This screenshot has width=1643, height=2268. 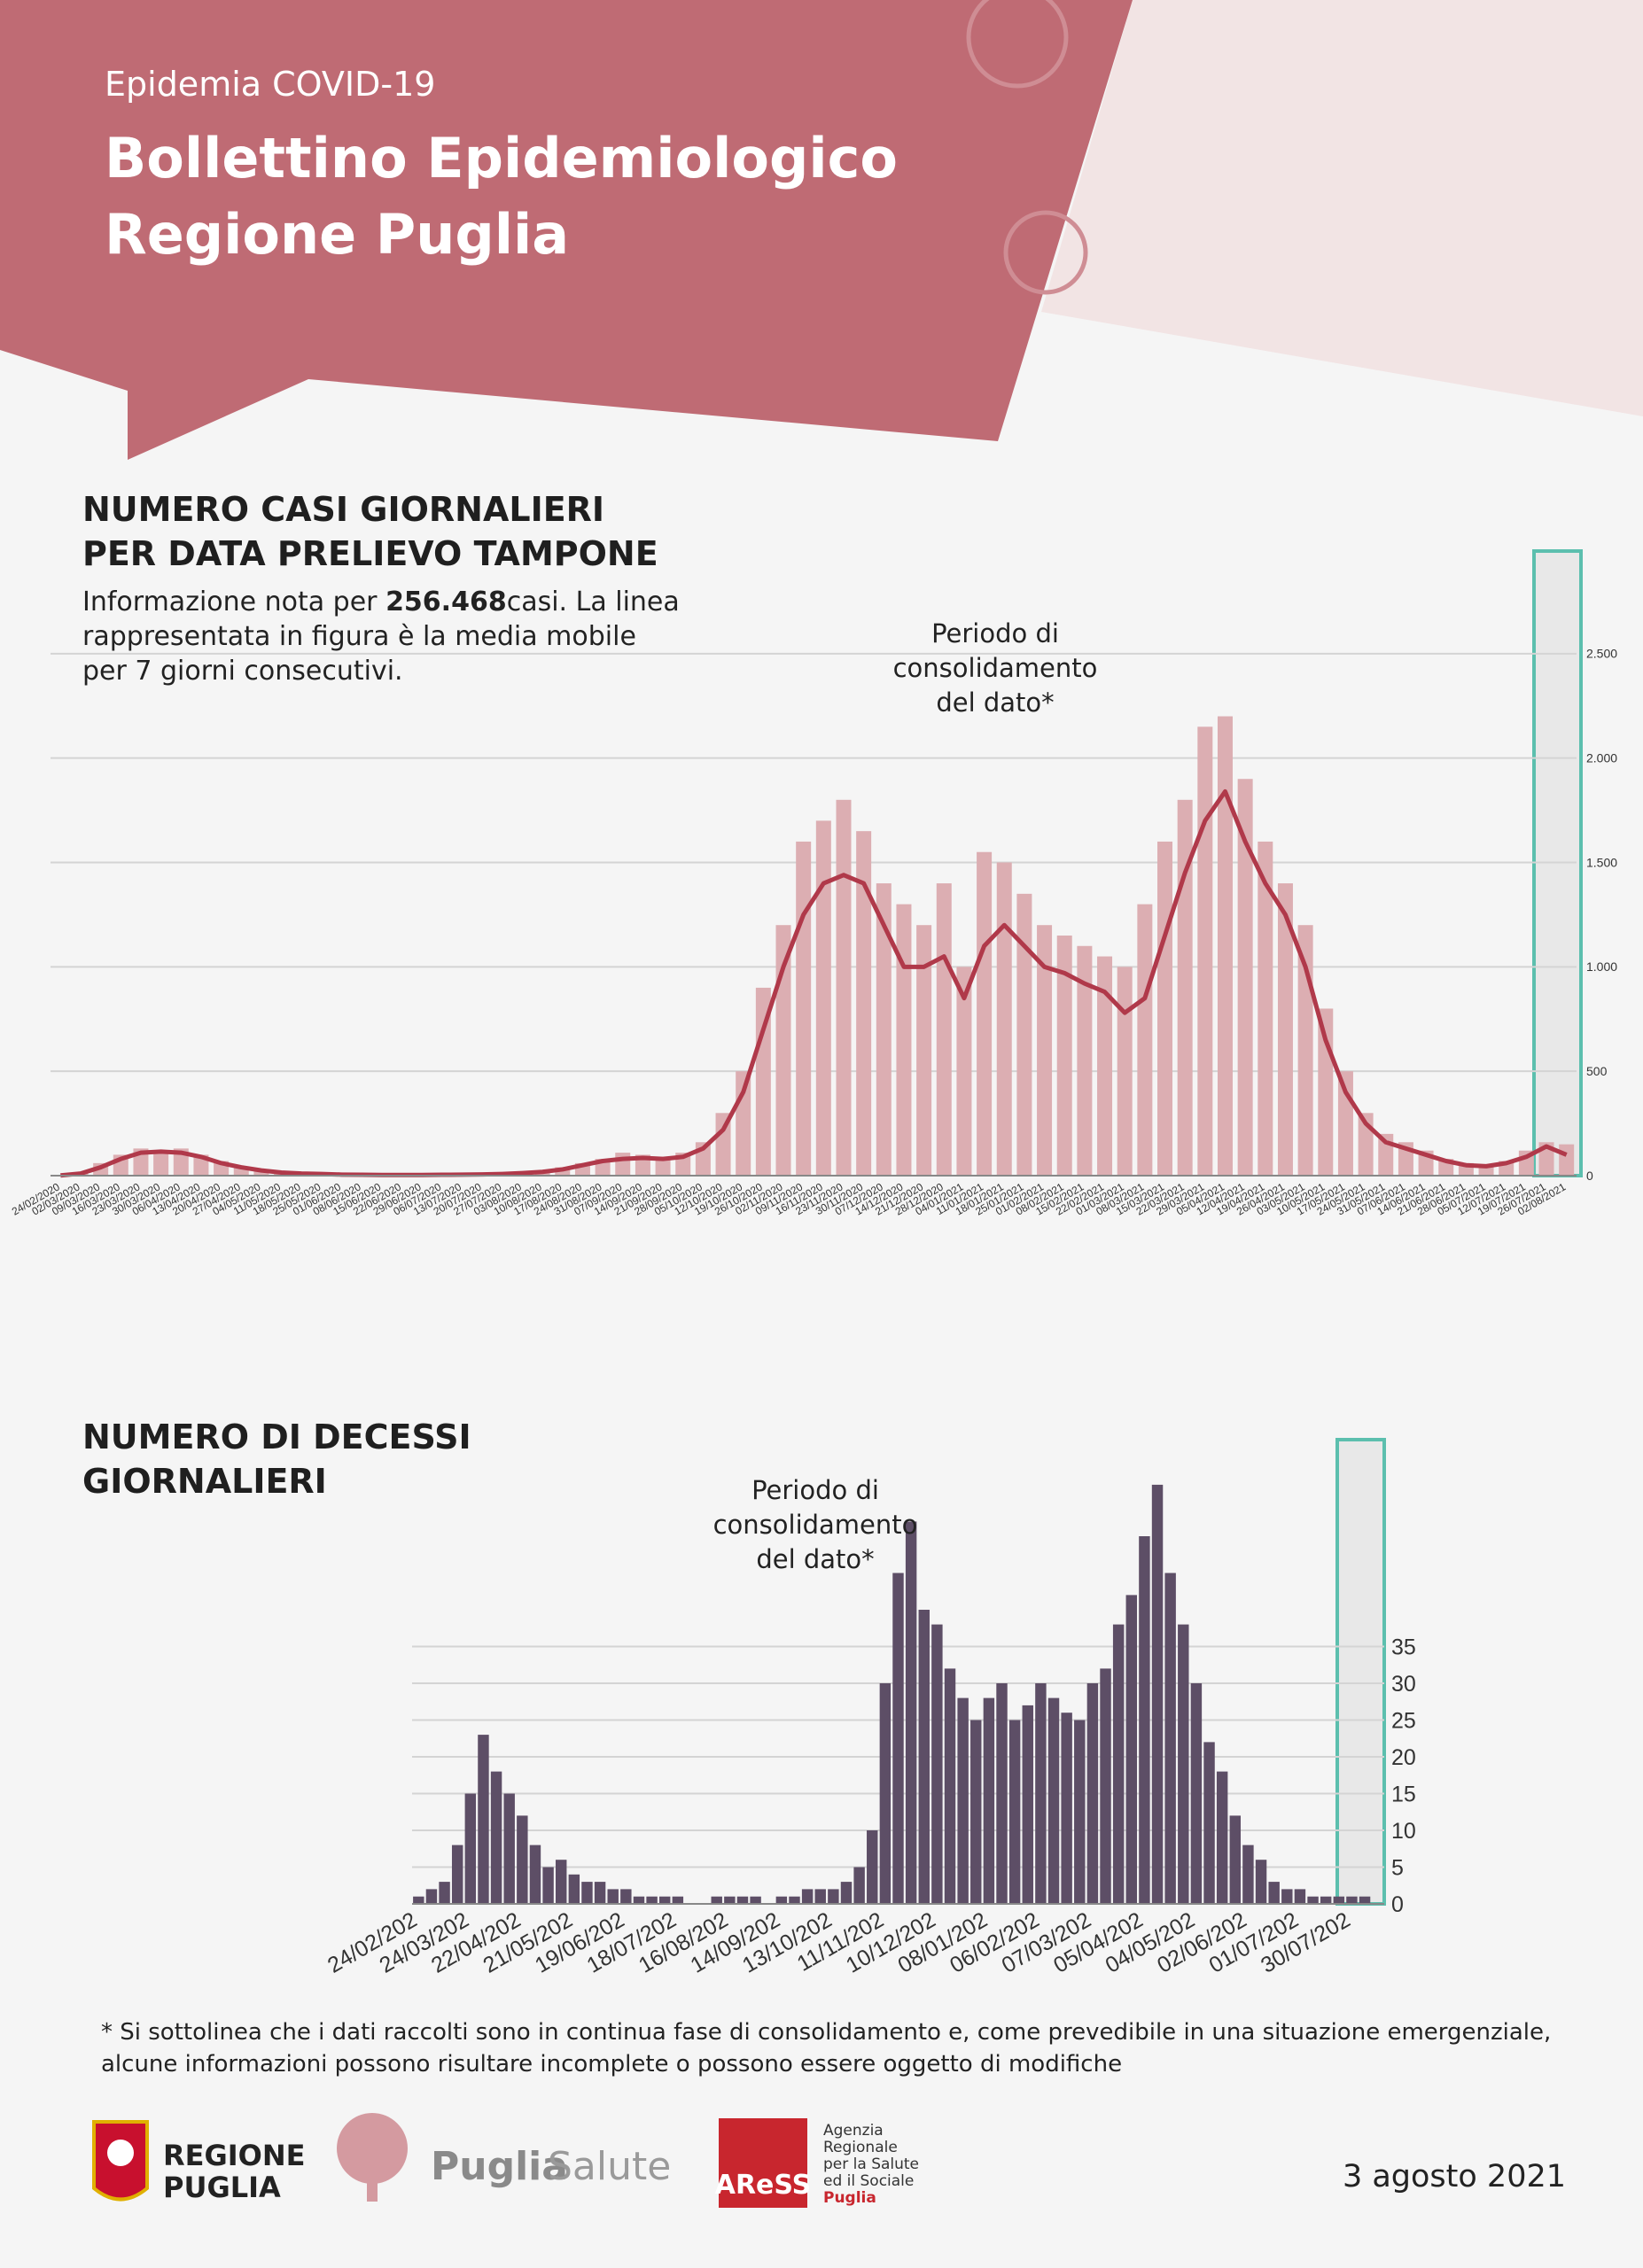 What do you see at coordinates (1403, 1720) in the screenshot?
I see `y-tick-label: 25` at bounding box center [1403, 1720].